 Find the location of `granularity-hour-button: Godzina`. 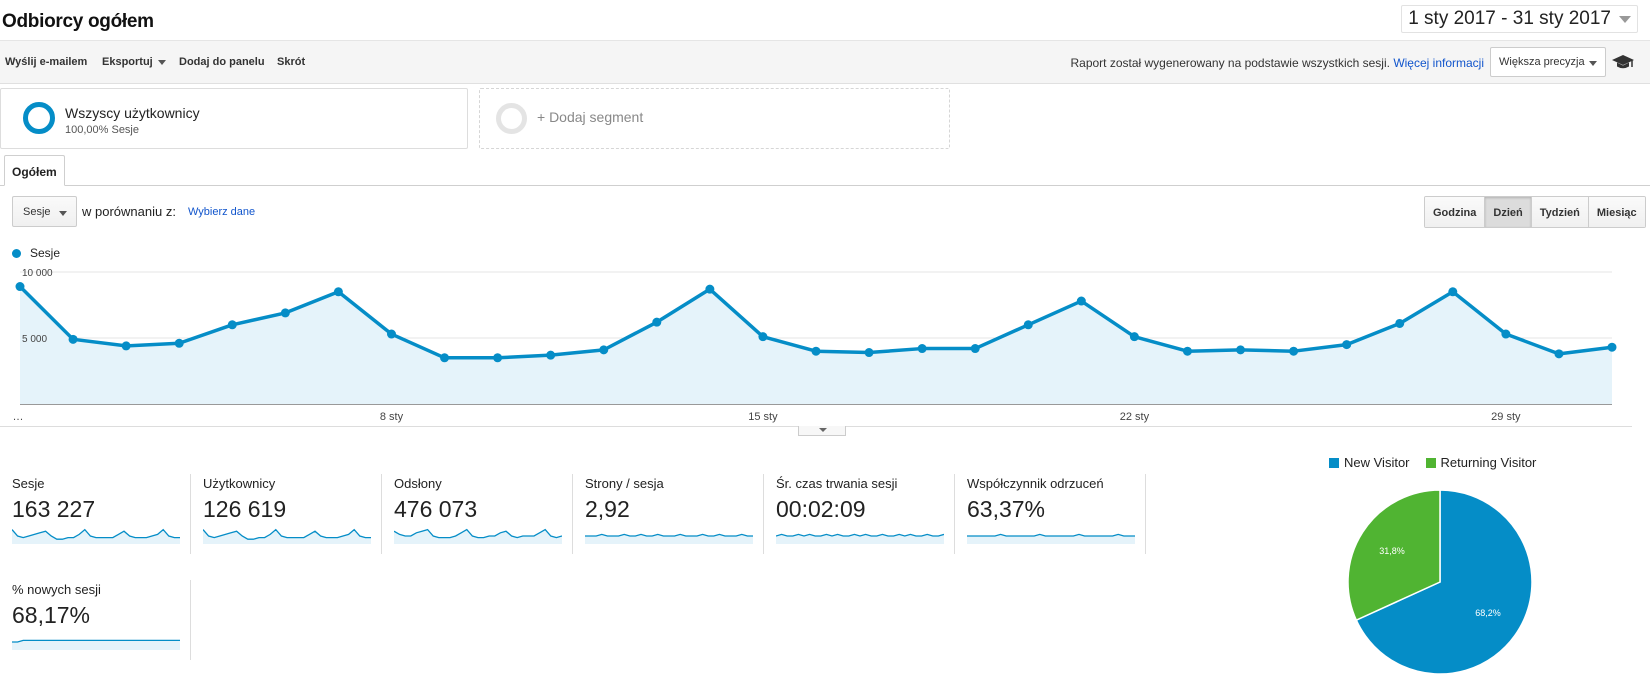

granularity-hour-button: Godzina is located at coordinates (1455, 212).